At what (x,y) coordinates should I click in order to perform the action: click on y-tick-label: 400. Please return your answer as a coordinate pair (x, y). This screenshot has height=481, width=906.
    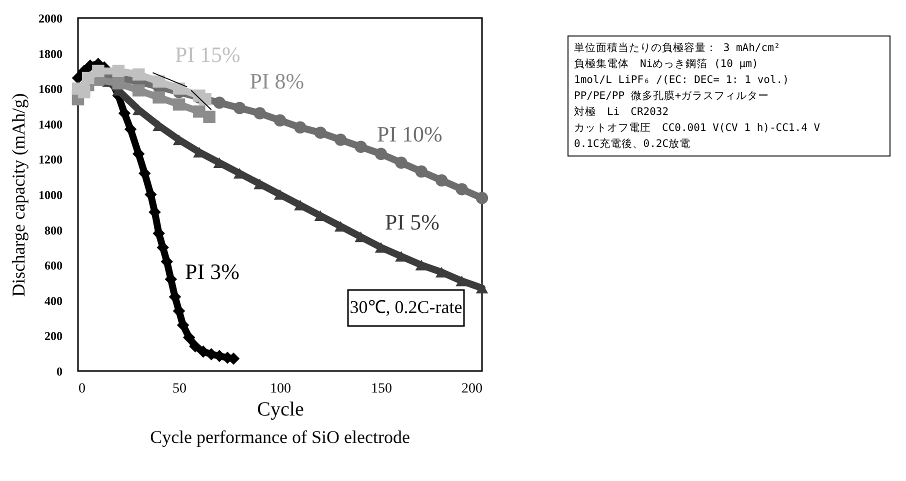
    Looking at the image, I should click on (53, 301).